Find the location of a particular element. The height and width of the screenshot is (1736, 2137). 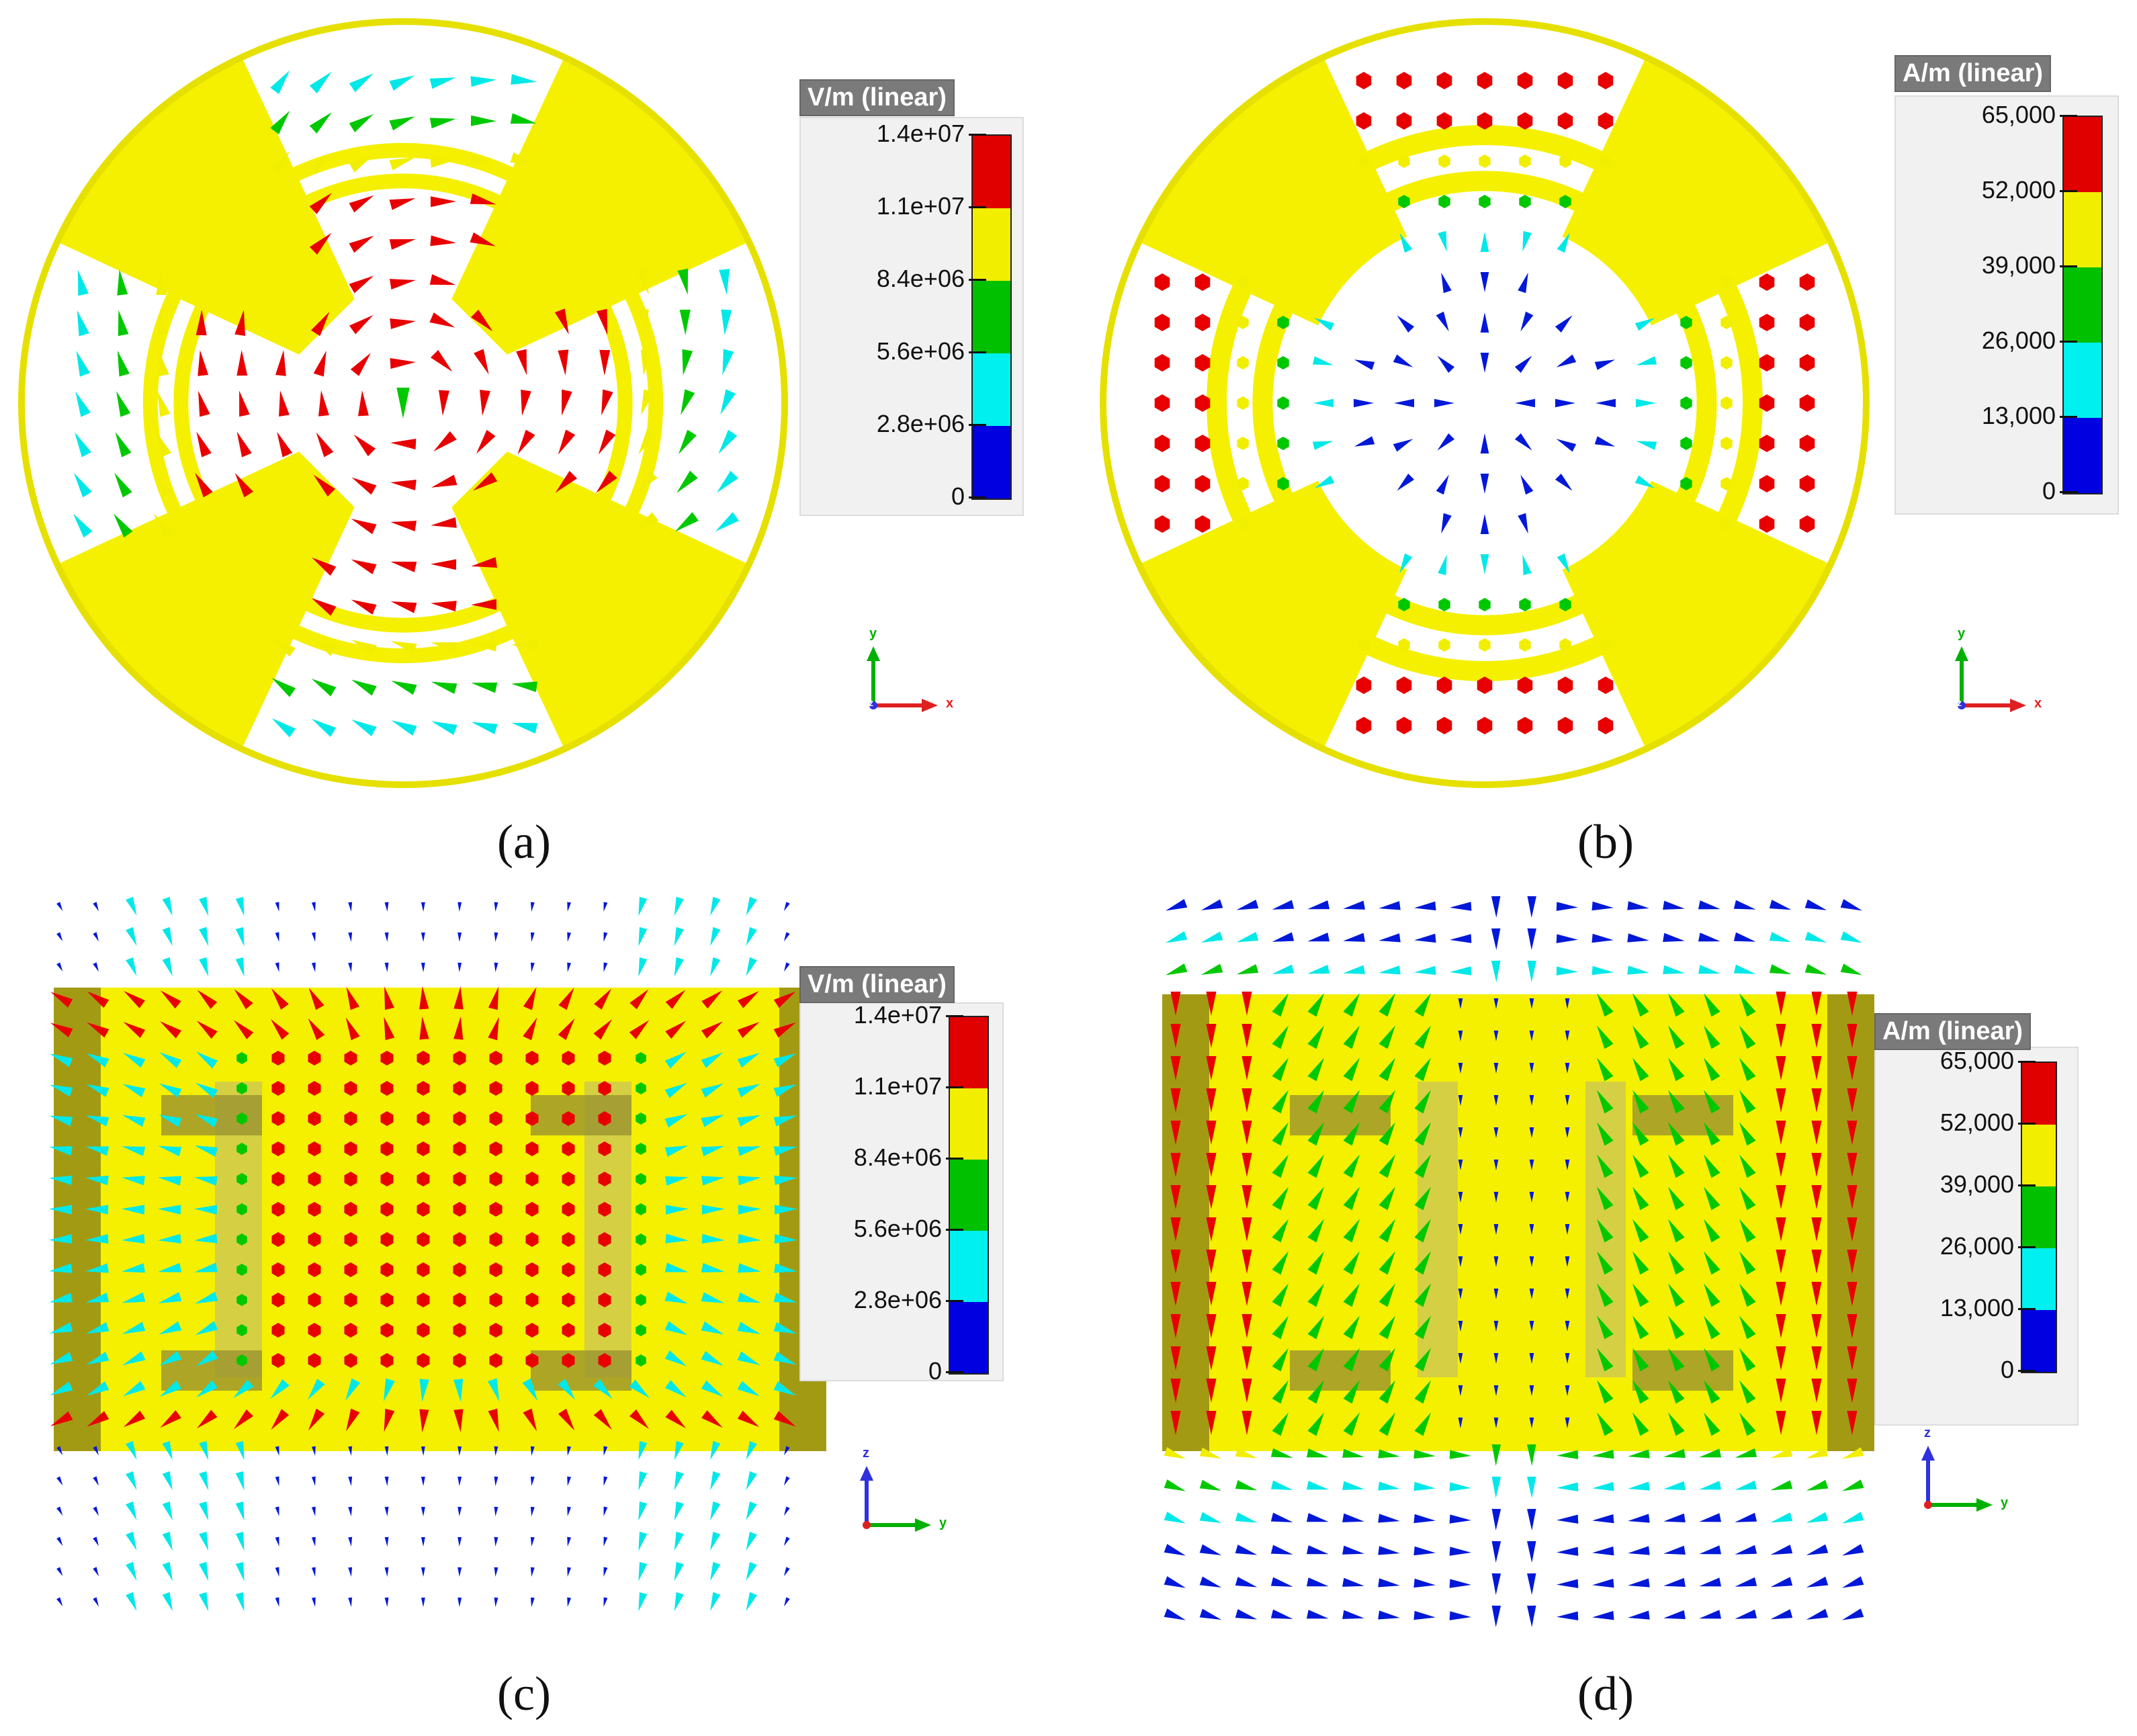

out-axis-label: z is located at coordinates (871, 702).